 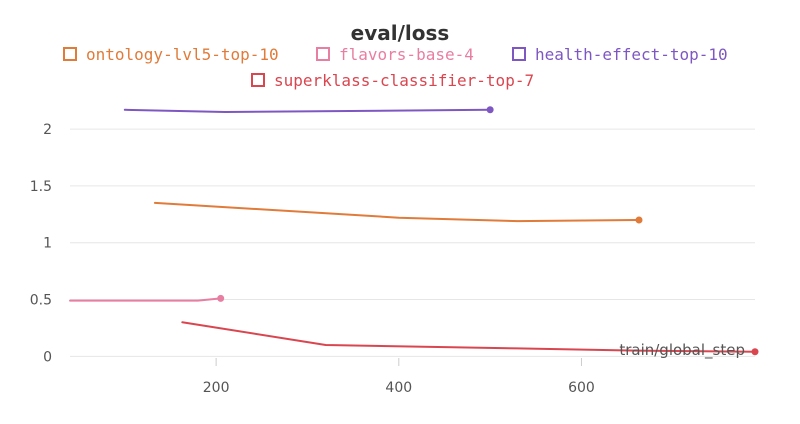 I want to click on y-tick-label: 0.5, so click(x=41, y=301).